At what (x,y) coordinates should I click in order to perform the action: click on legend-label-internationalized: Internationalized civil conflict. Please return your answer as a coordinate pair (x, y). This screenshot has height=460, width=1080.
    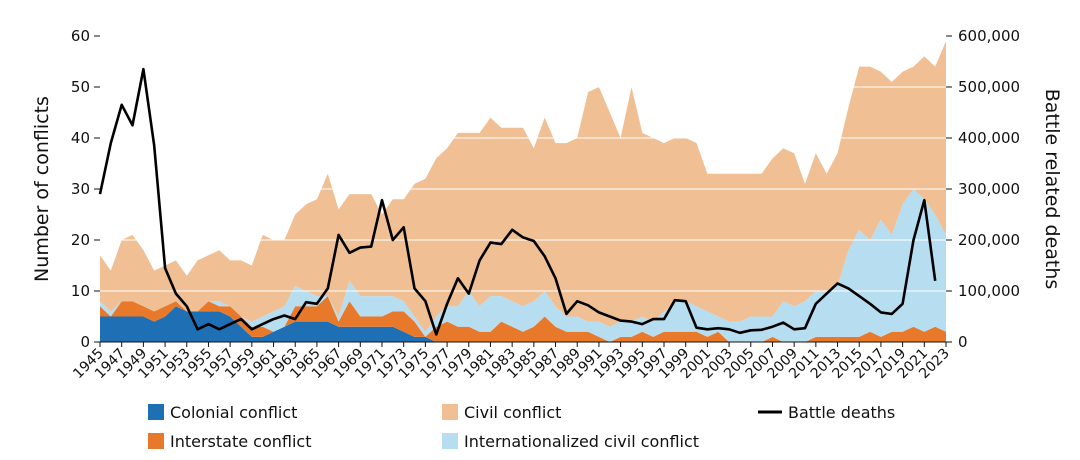
    Looking at the image, I should click on (581, 441).